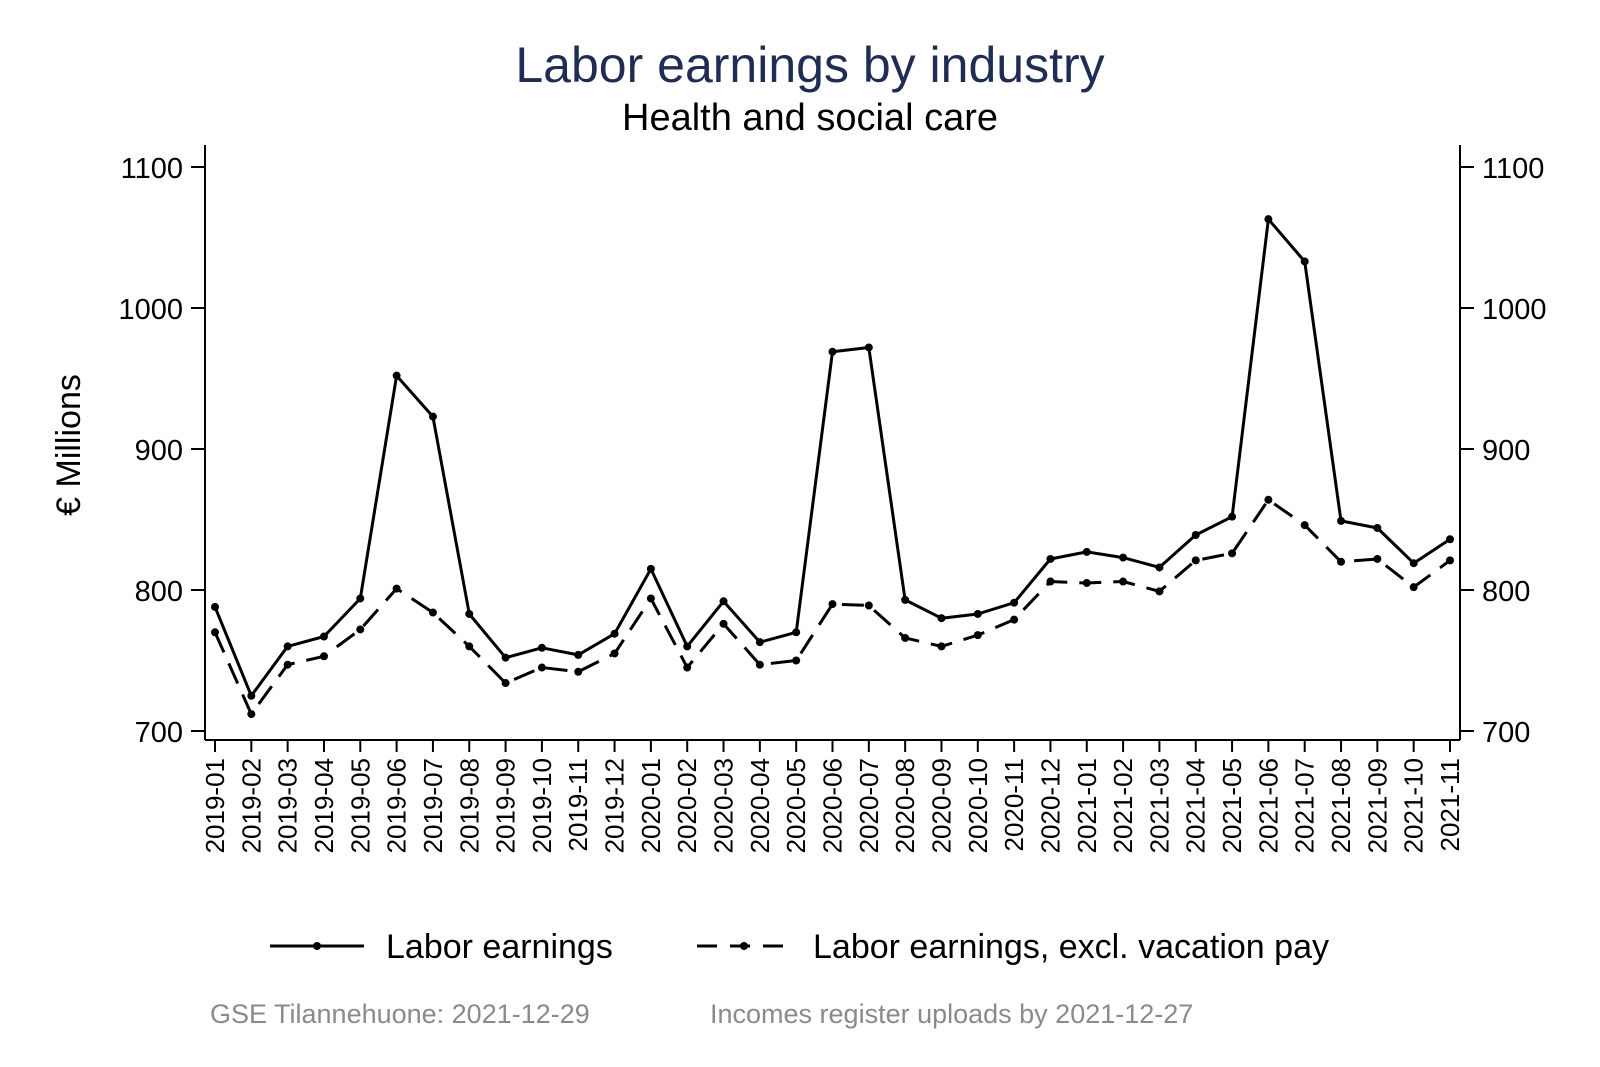  What do you see at coordinates (1506, 733) in the screenshot?
I see `y-tick-label-right: 700` at bounding box center [1506, 733].